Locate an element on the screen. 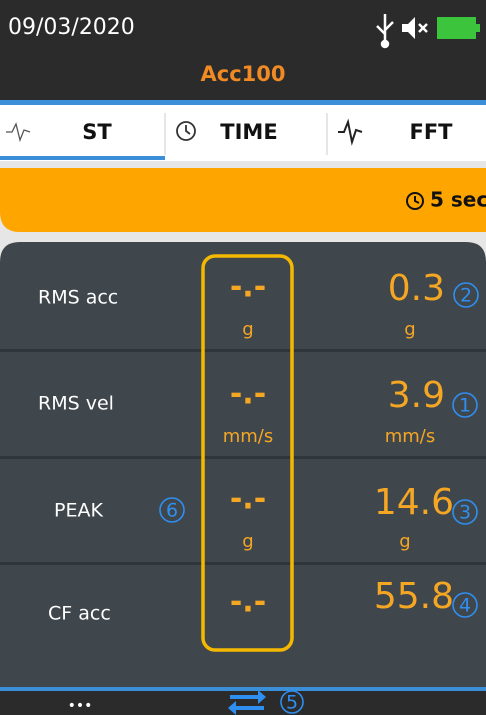 This screenshot has height=715, width=486. timer: 5 sec is located at coordinates (458, 200).